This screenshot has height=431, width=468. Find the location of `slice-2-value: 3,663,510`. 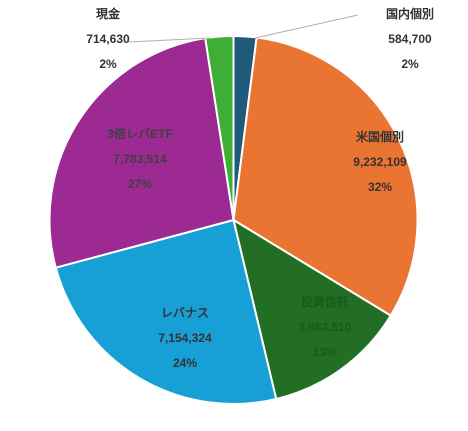

slice-2-value: 3,663,510 is located at coordinates (325, 327).